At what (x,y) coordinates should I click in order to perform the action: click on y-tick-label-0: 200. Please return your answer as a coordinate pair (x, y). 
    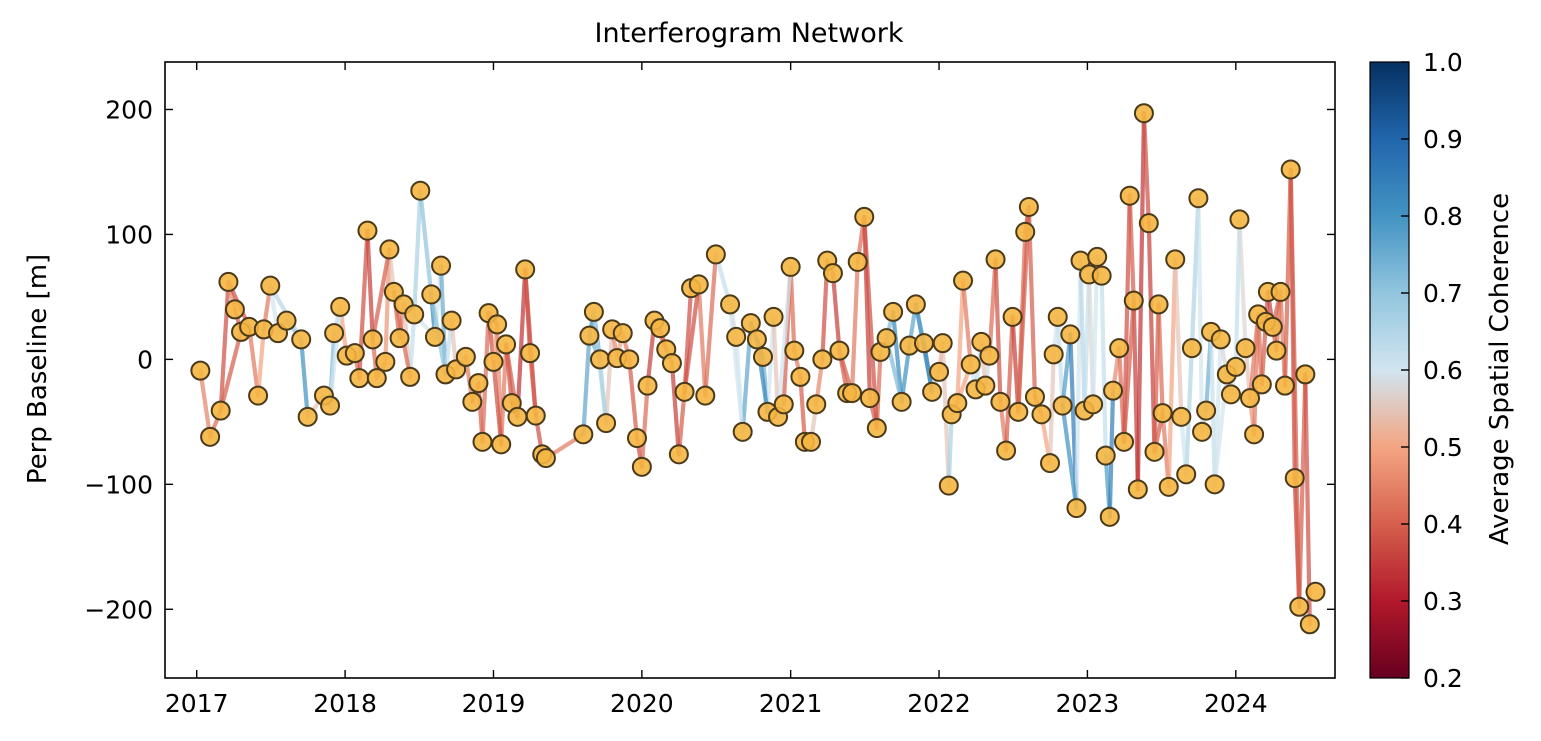
    Looking at the image, I should click on (129, 109).